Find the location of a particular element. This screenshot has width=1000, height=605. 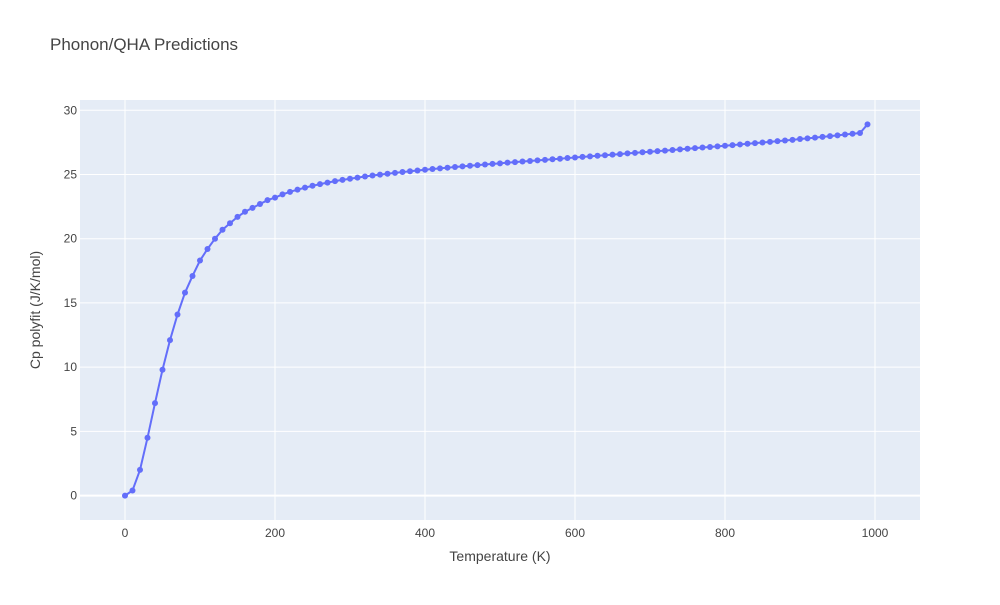

x-tick-label: 800 is located at coordinates (725, 533).